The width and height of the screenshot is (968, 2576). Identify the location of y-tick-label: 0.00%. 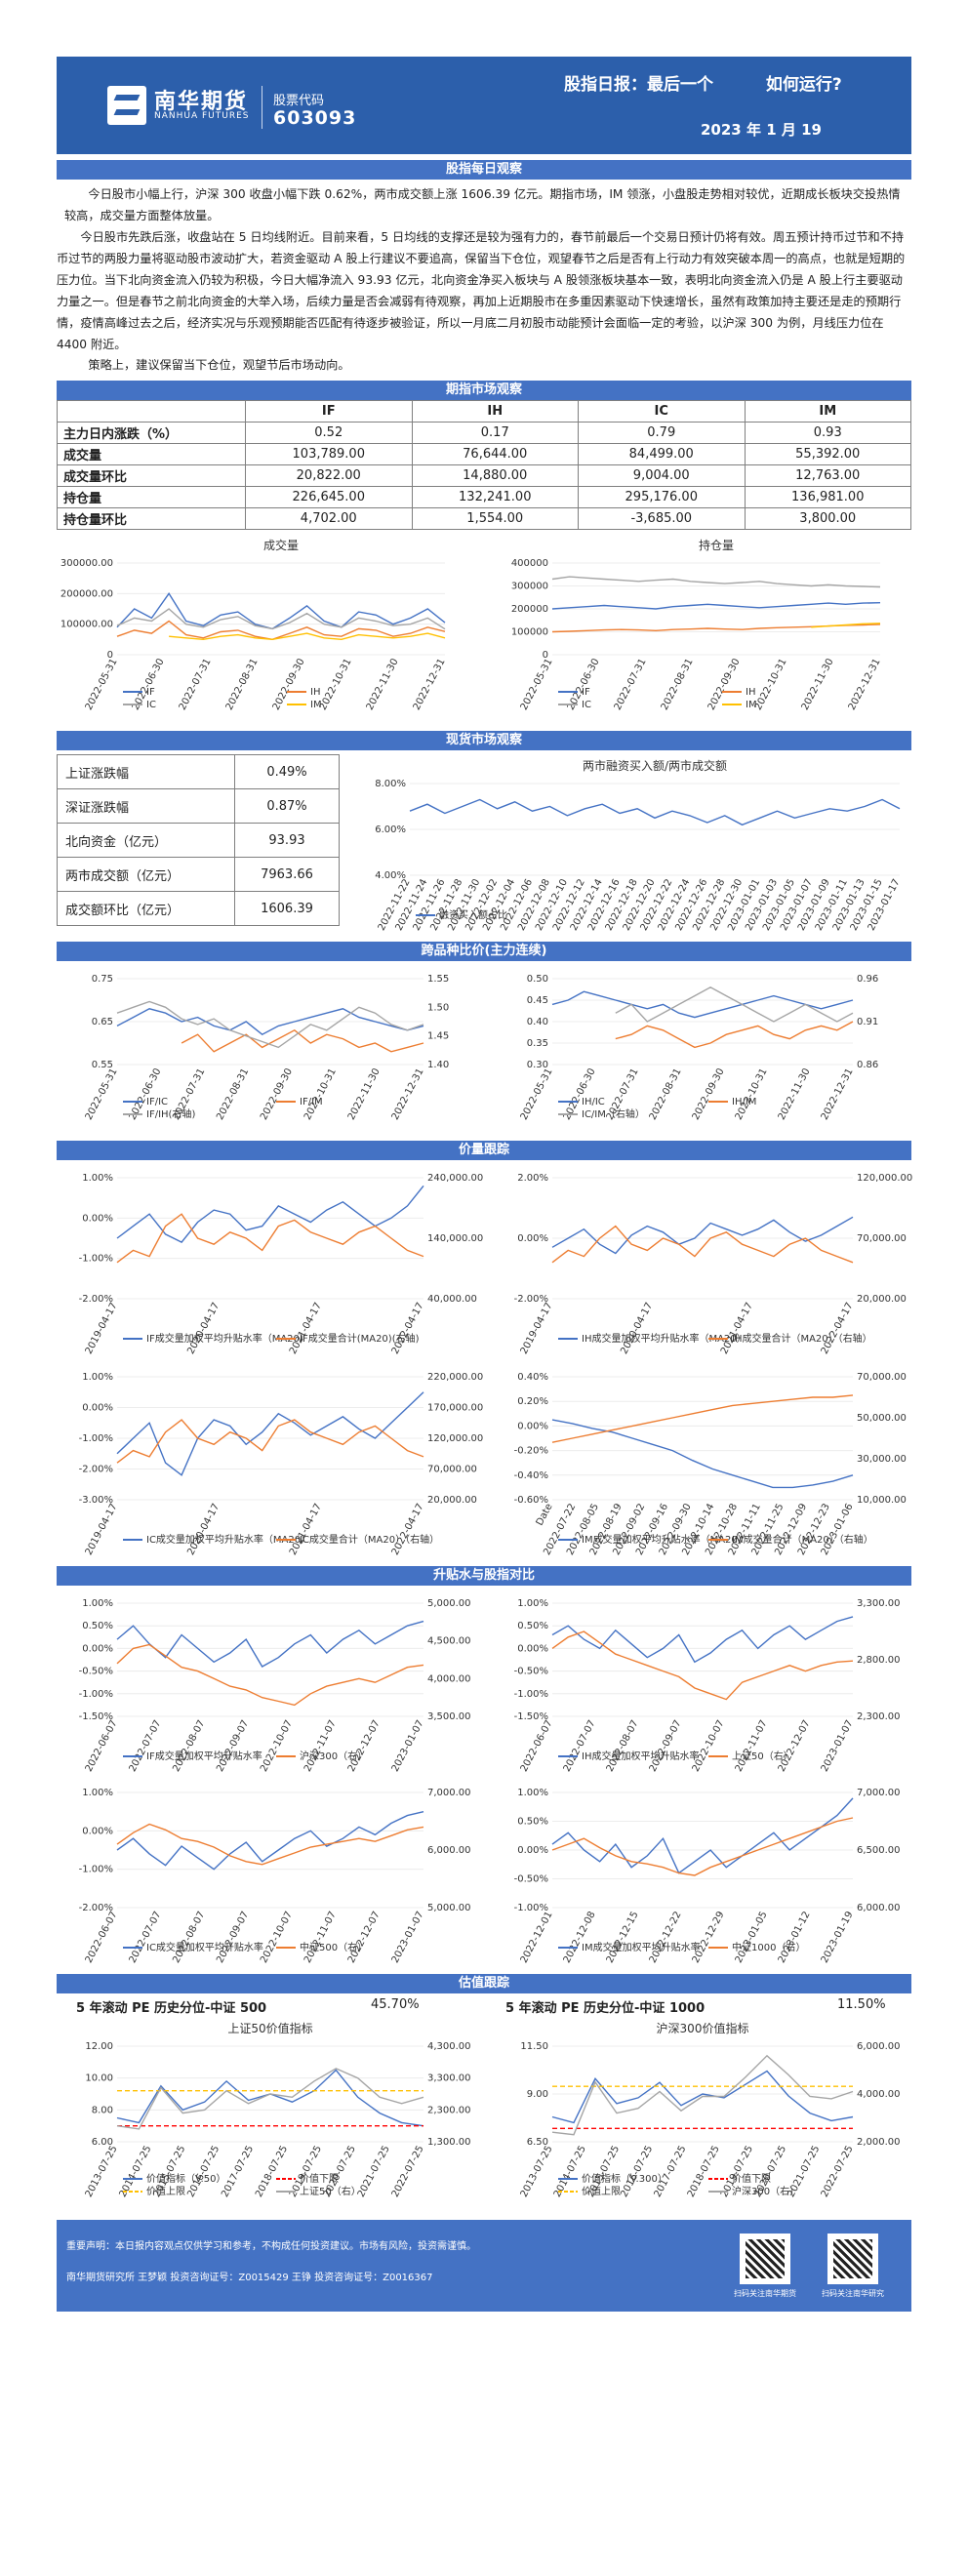
(97, 1408).